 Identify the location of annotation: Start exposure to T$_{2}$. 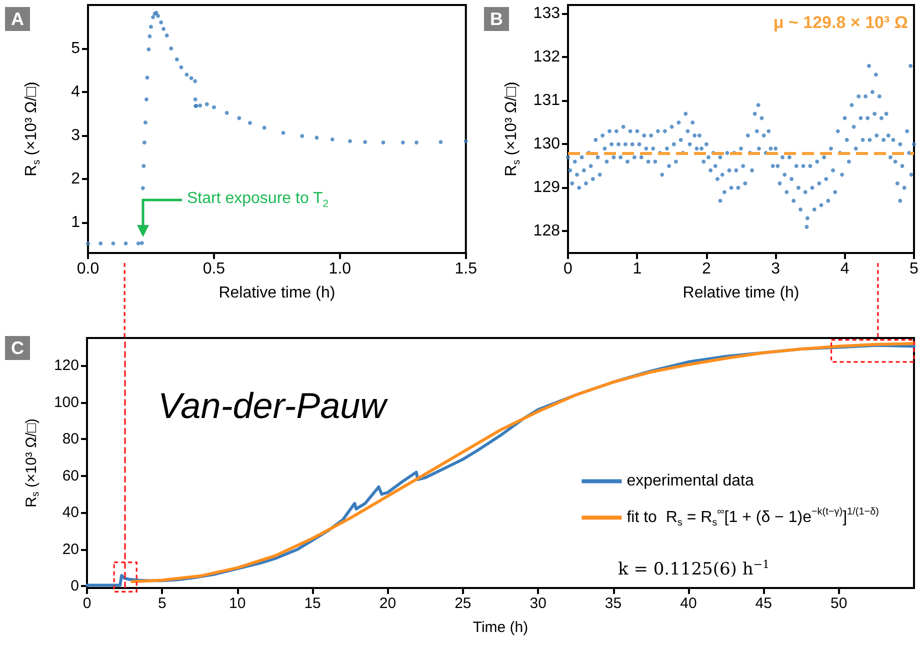
(258, 200).